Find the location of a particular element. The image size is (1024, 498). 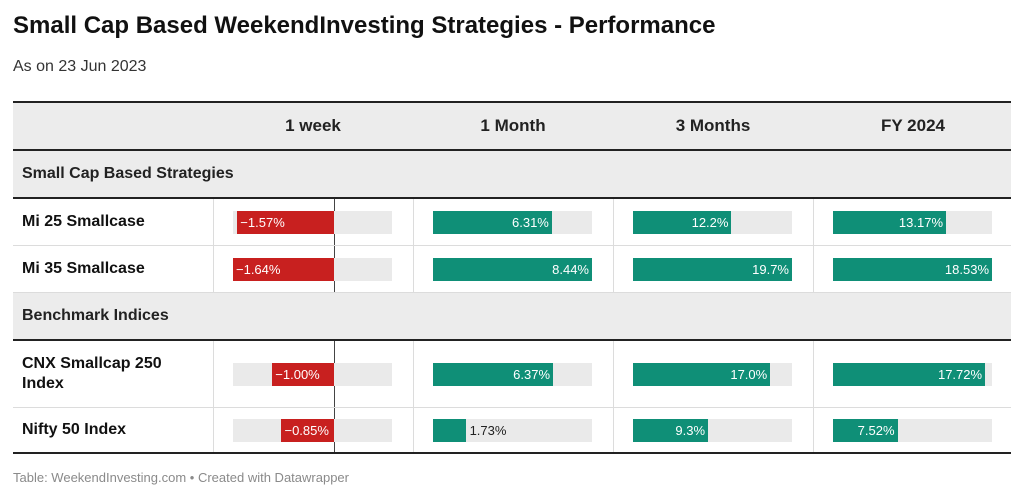

bar-track: 13.17% is located at coordinates (912, 222).